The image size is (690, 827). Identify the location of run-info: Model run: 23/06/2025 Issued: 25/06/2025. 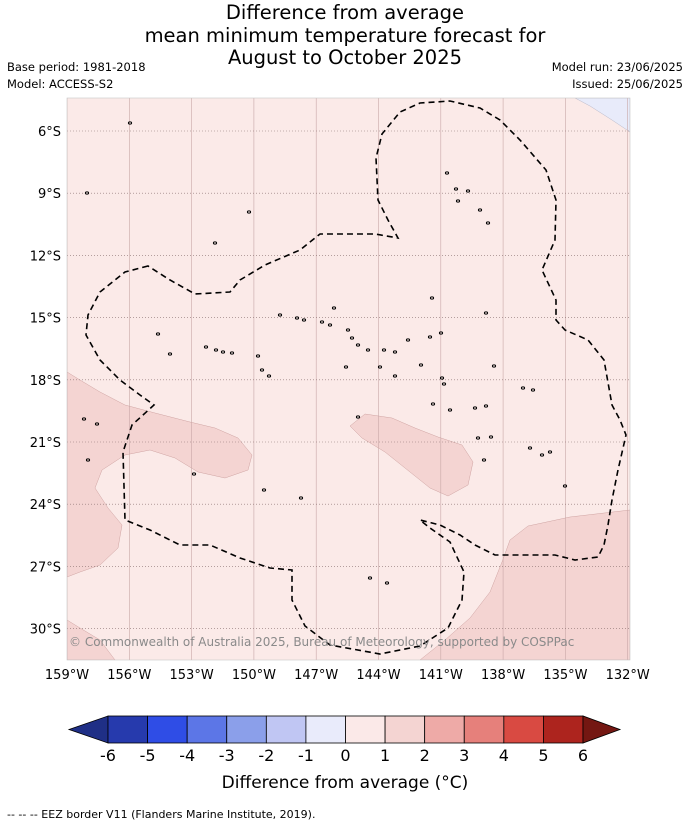
(617, 76).